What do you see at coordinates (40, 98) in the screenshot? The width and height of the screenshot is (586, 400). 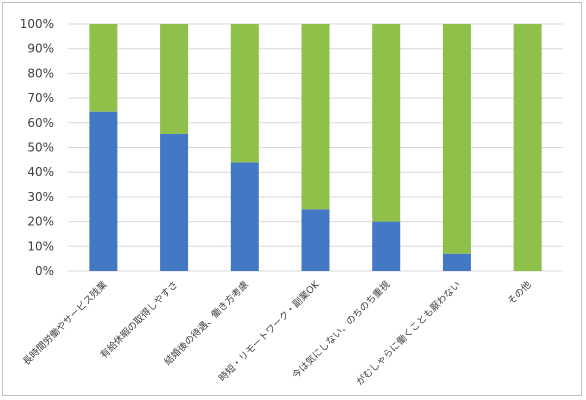 I see `y-tick-label: 70%` at bounding box center [40, 98].